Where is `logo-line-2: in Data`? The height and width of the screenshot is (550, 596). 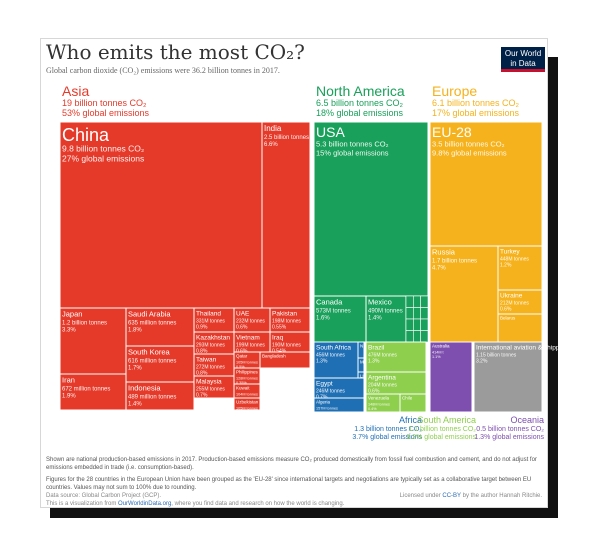 logo-line-2: in Data is located at coordinates (523, 63).